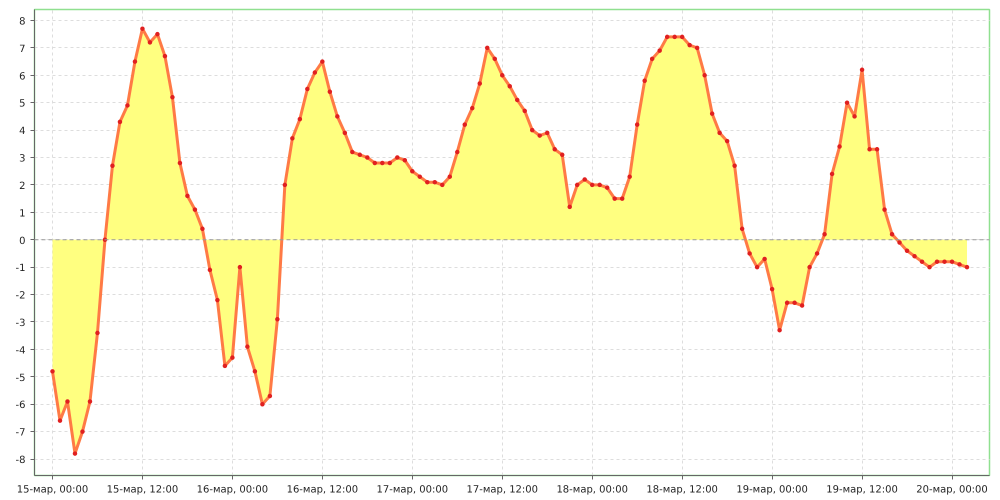 The height and width of the screenshot is (500, 1000). I want to click on x-tick-label: 18-мар, 00:00, so click(592, 490).